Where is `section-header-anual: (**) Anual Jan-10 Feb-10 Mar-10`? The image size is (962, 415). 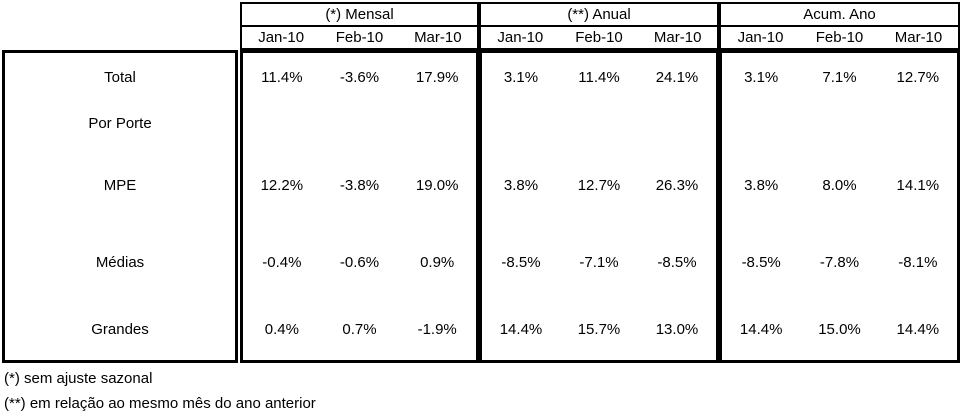
section-header-anual: (**) Anual Jan-10 Feb-10 Mar-10 is located at coordinates (599, 26).